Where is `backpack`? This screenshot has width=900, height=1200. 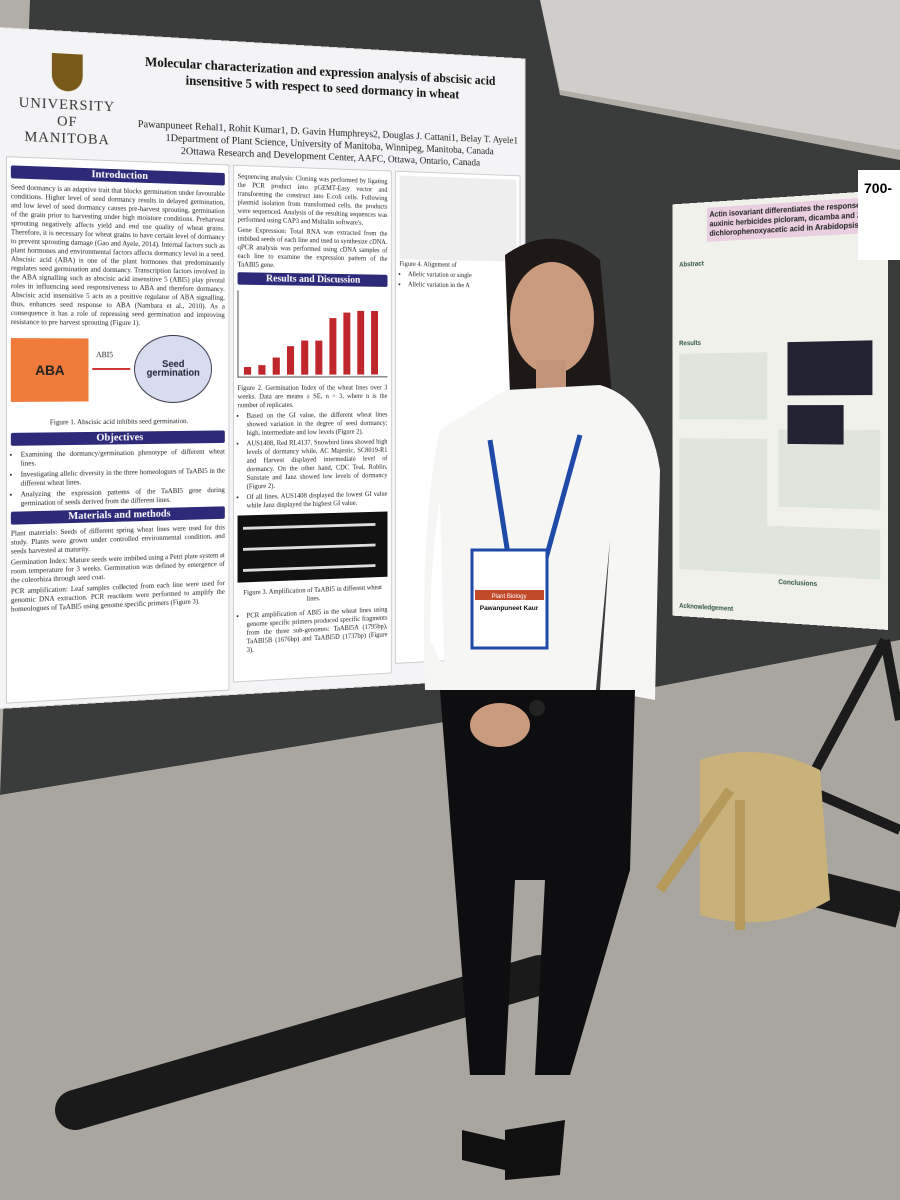 backpack is located at coordinates (745, 841).